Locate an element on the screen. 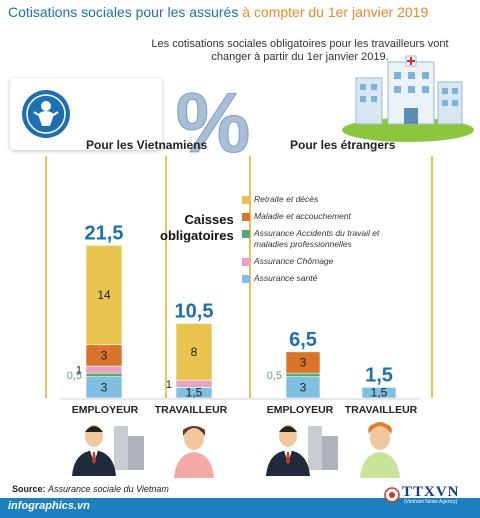 This screenshot has height=518, width=480. category-label-employeur-et: EMPLOYEUR is located at coordinates (300, 410).